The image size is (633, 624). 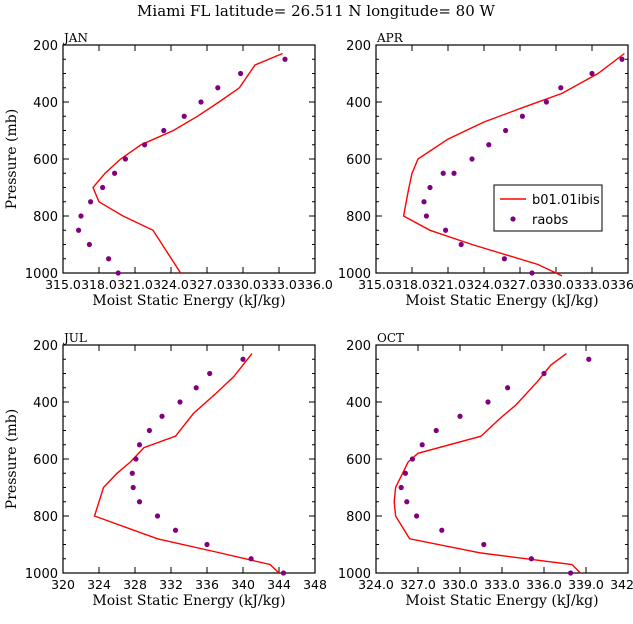 I want to click on legend-entry-label: raobs, so click(x=550, y=220).